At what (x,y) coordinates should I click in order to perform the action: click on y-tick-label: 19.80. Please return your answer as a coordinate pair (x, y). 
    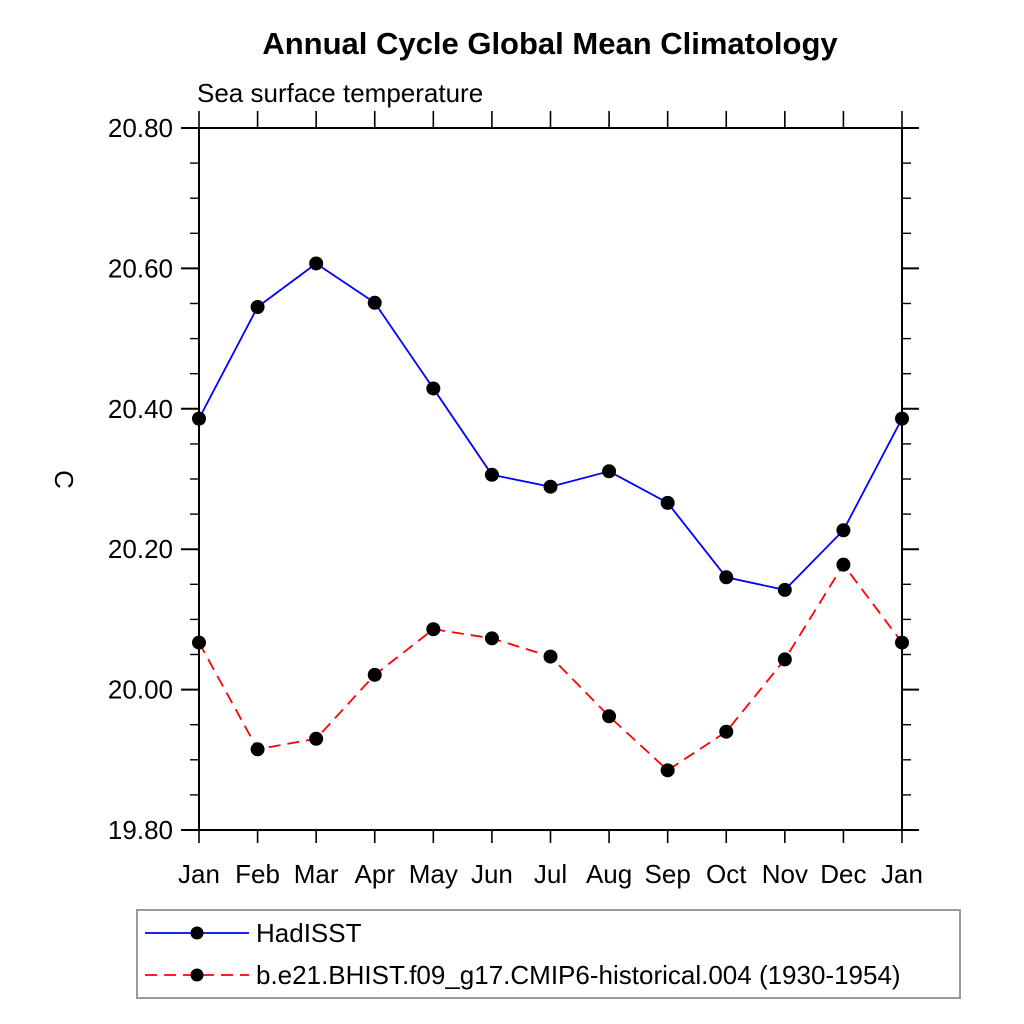
    Looking at the image, I should click on (140, 830).